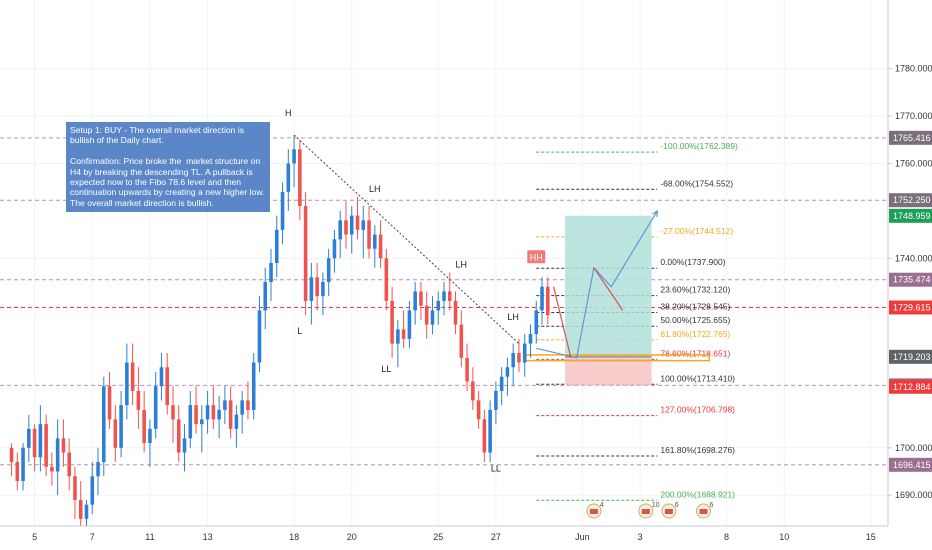 Image resolution: width=932 pixels, height=550 pixels. I want to click on price-tag: 1748.959, so click(910, 215).